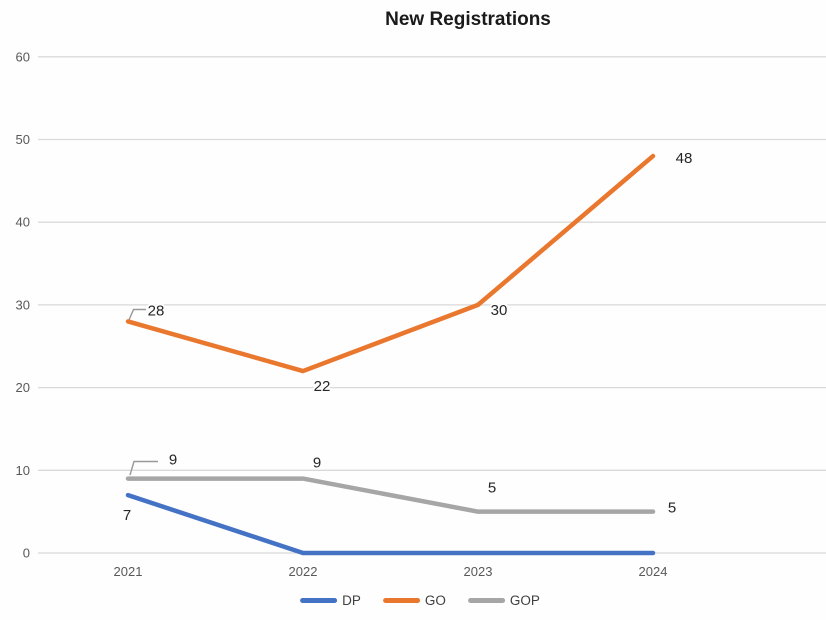 The image size is (826, 620). Describe the element at coordinates (23, 387) in the screenshot. I see `y-axis-tick: 20` at that location.